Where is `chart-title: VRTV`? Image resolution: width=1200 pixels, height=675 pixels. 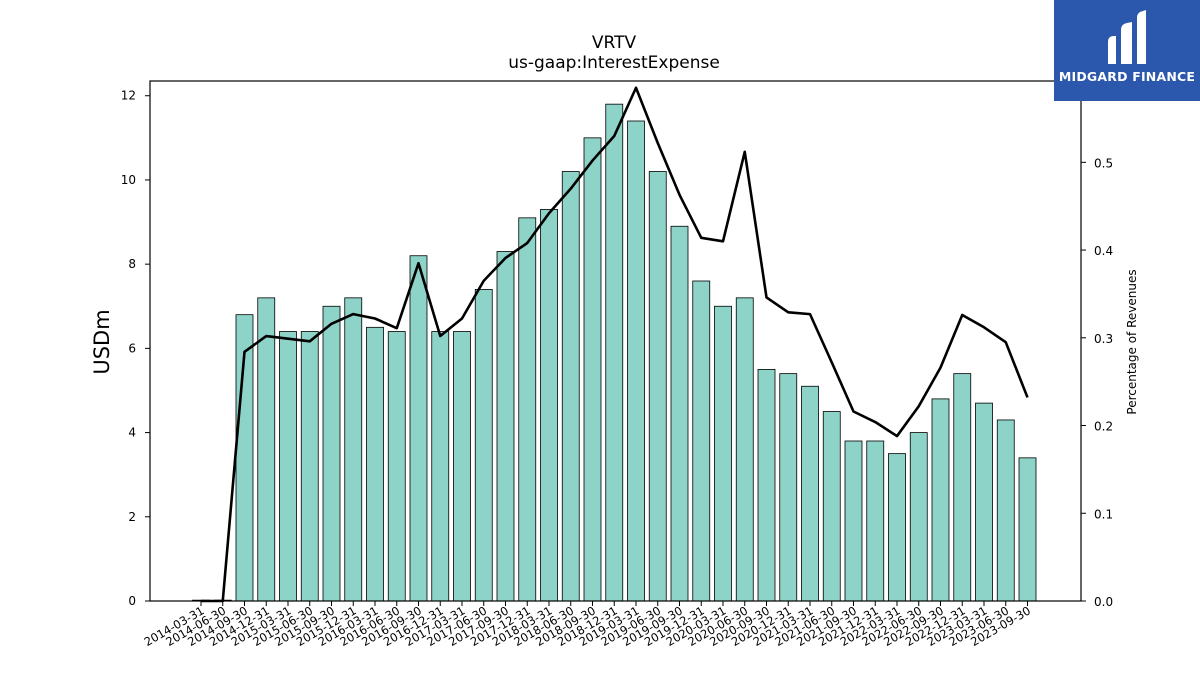 chart-title: VRTV is located at coordinates (614, 43).